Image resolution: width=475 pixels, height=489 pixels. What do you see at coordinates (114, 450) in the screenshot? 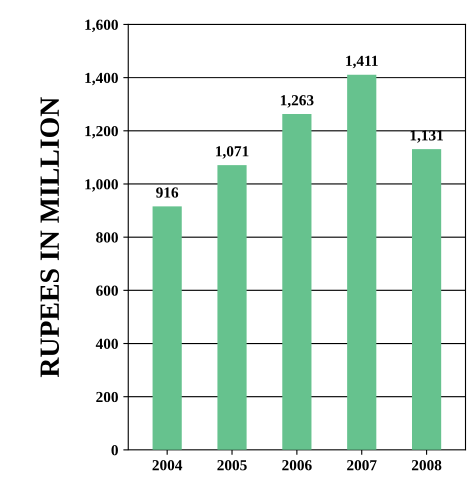
I see `y-tick-label: 0` at bounding box center [114, 450].